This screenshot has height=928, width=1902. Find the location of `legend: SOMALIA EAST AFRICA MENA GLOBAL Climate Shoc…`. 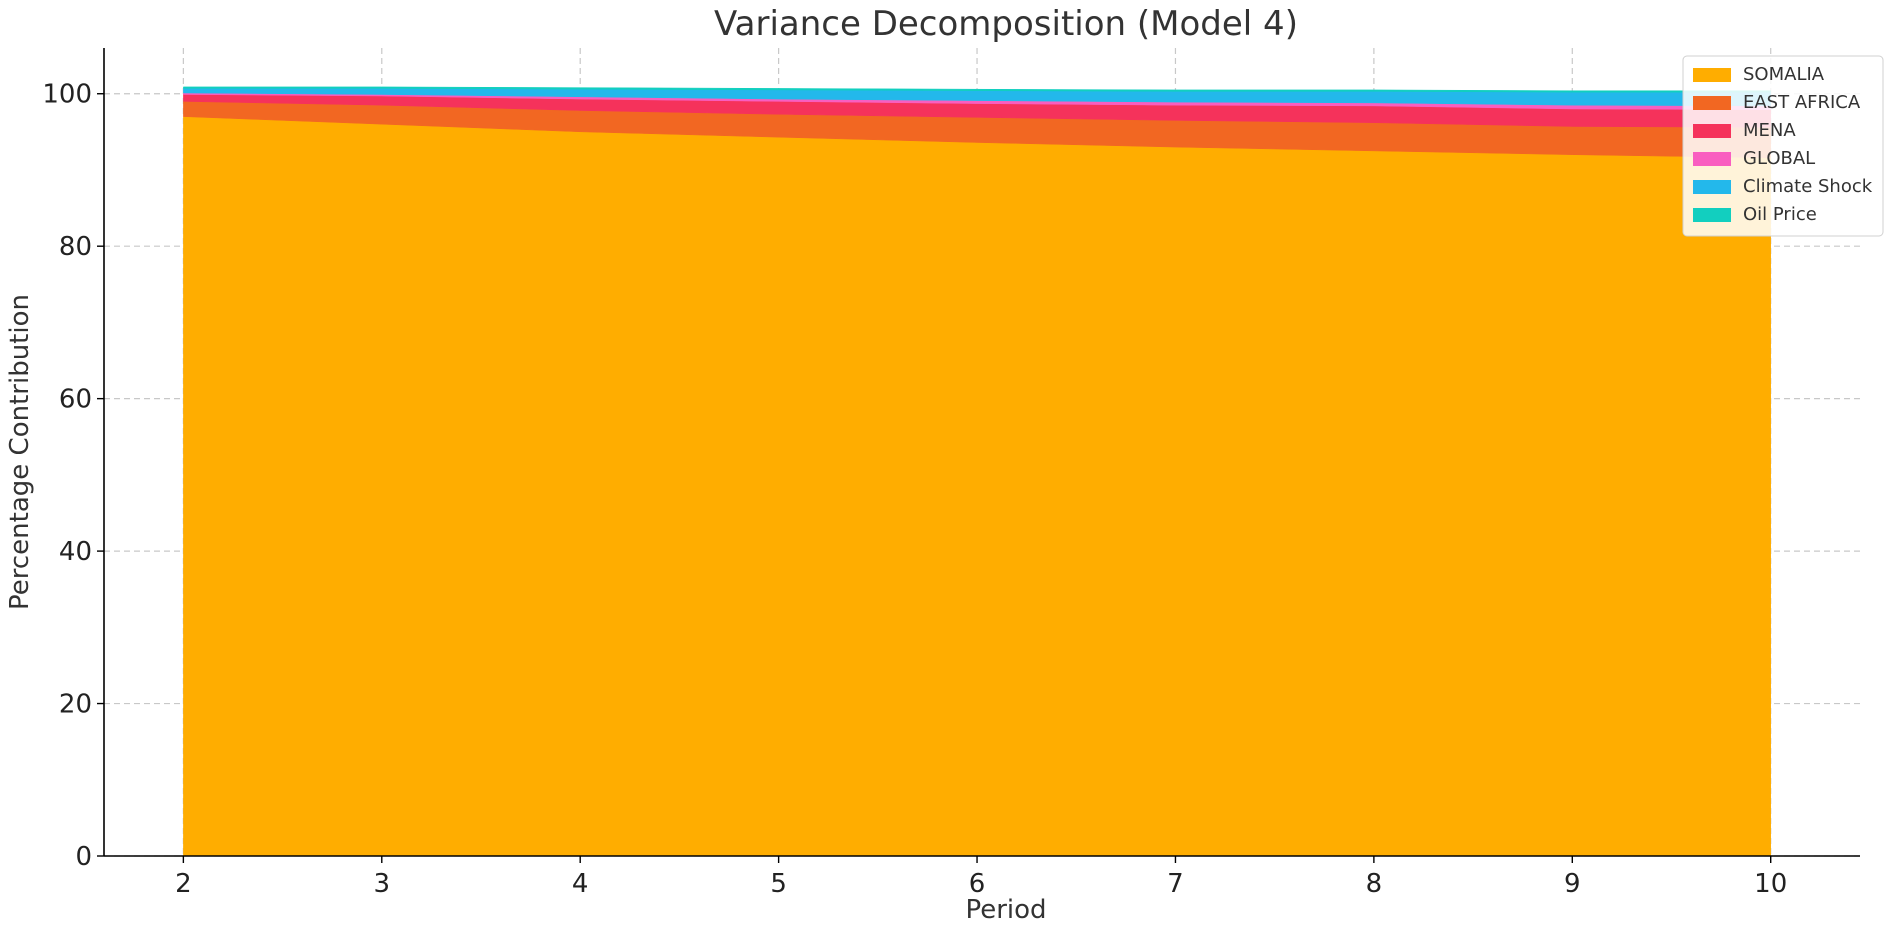

legend: SOMALIA EAST AFRICA MENA GLOBAL Climate Shoc… is located at coordinates (1783, 146).